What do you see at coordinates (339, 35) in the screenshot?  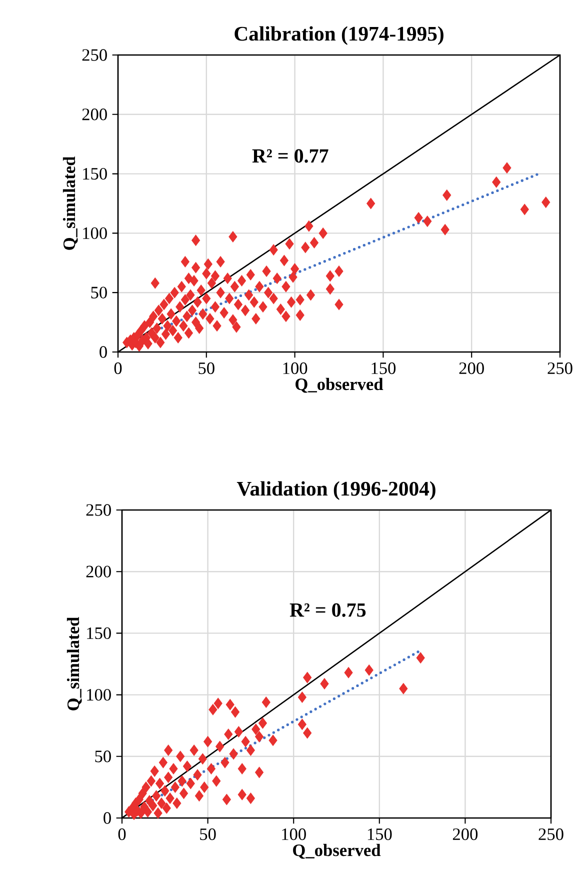 I see `chart-title: Calibration (1974-1995)` at bounding box center [339, 35].